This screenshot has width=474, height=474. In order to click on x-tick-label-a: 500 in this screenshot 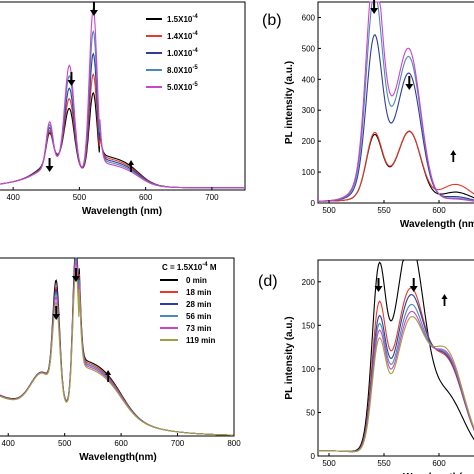, I will do `click(80, 197)`.